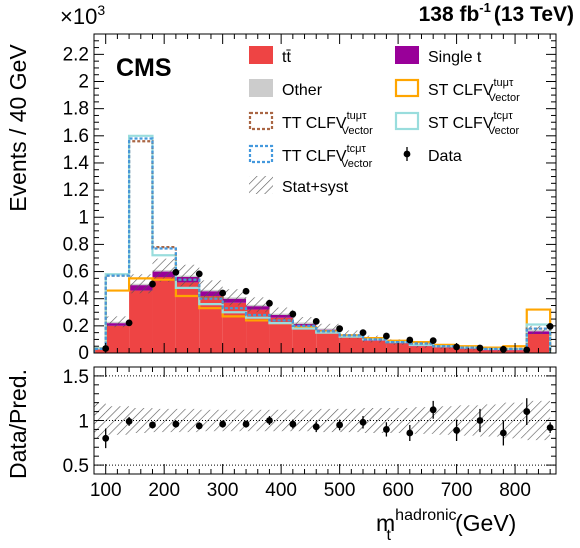 The height and width of the screenshot is (548, 580). I want to click on x-tick-label: 800, so click(515, 490).